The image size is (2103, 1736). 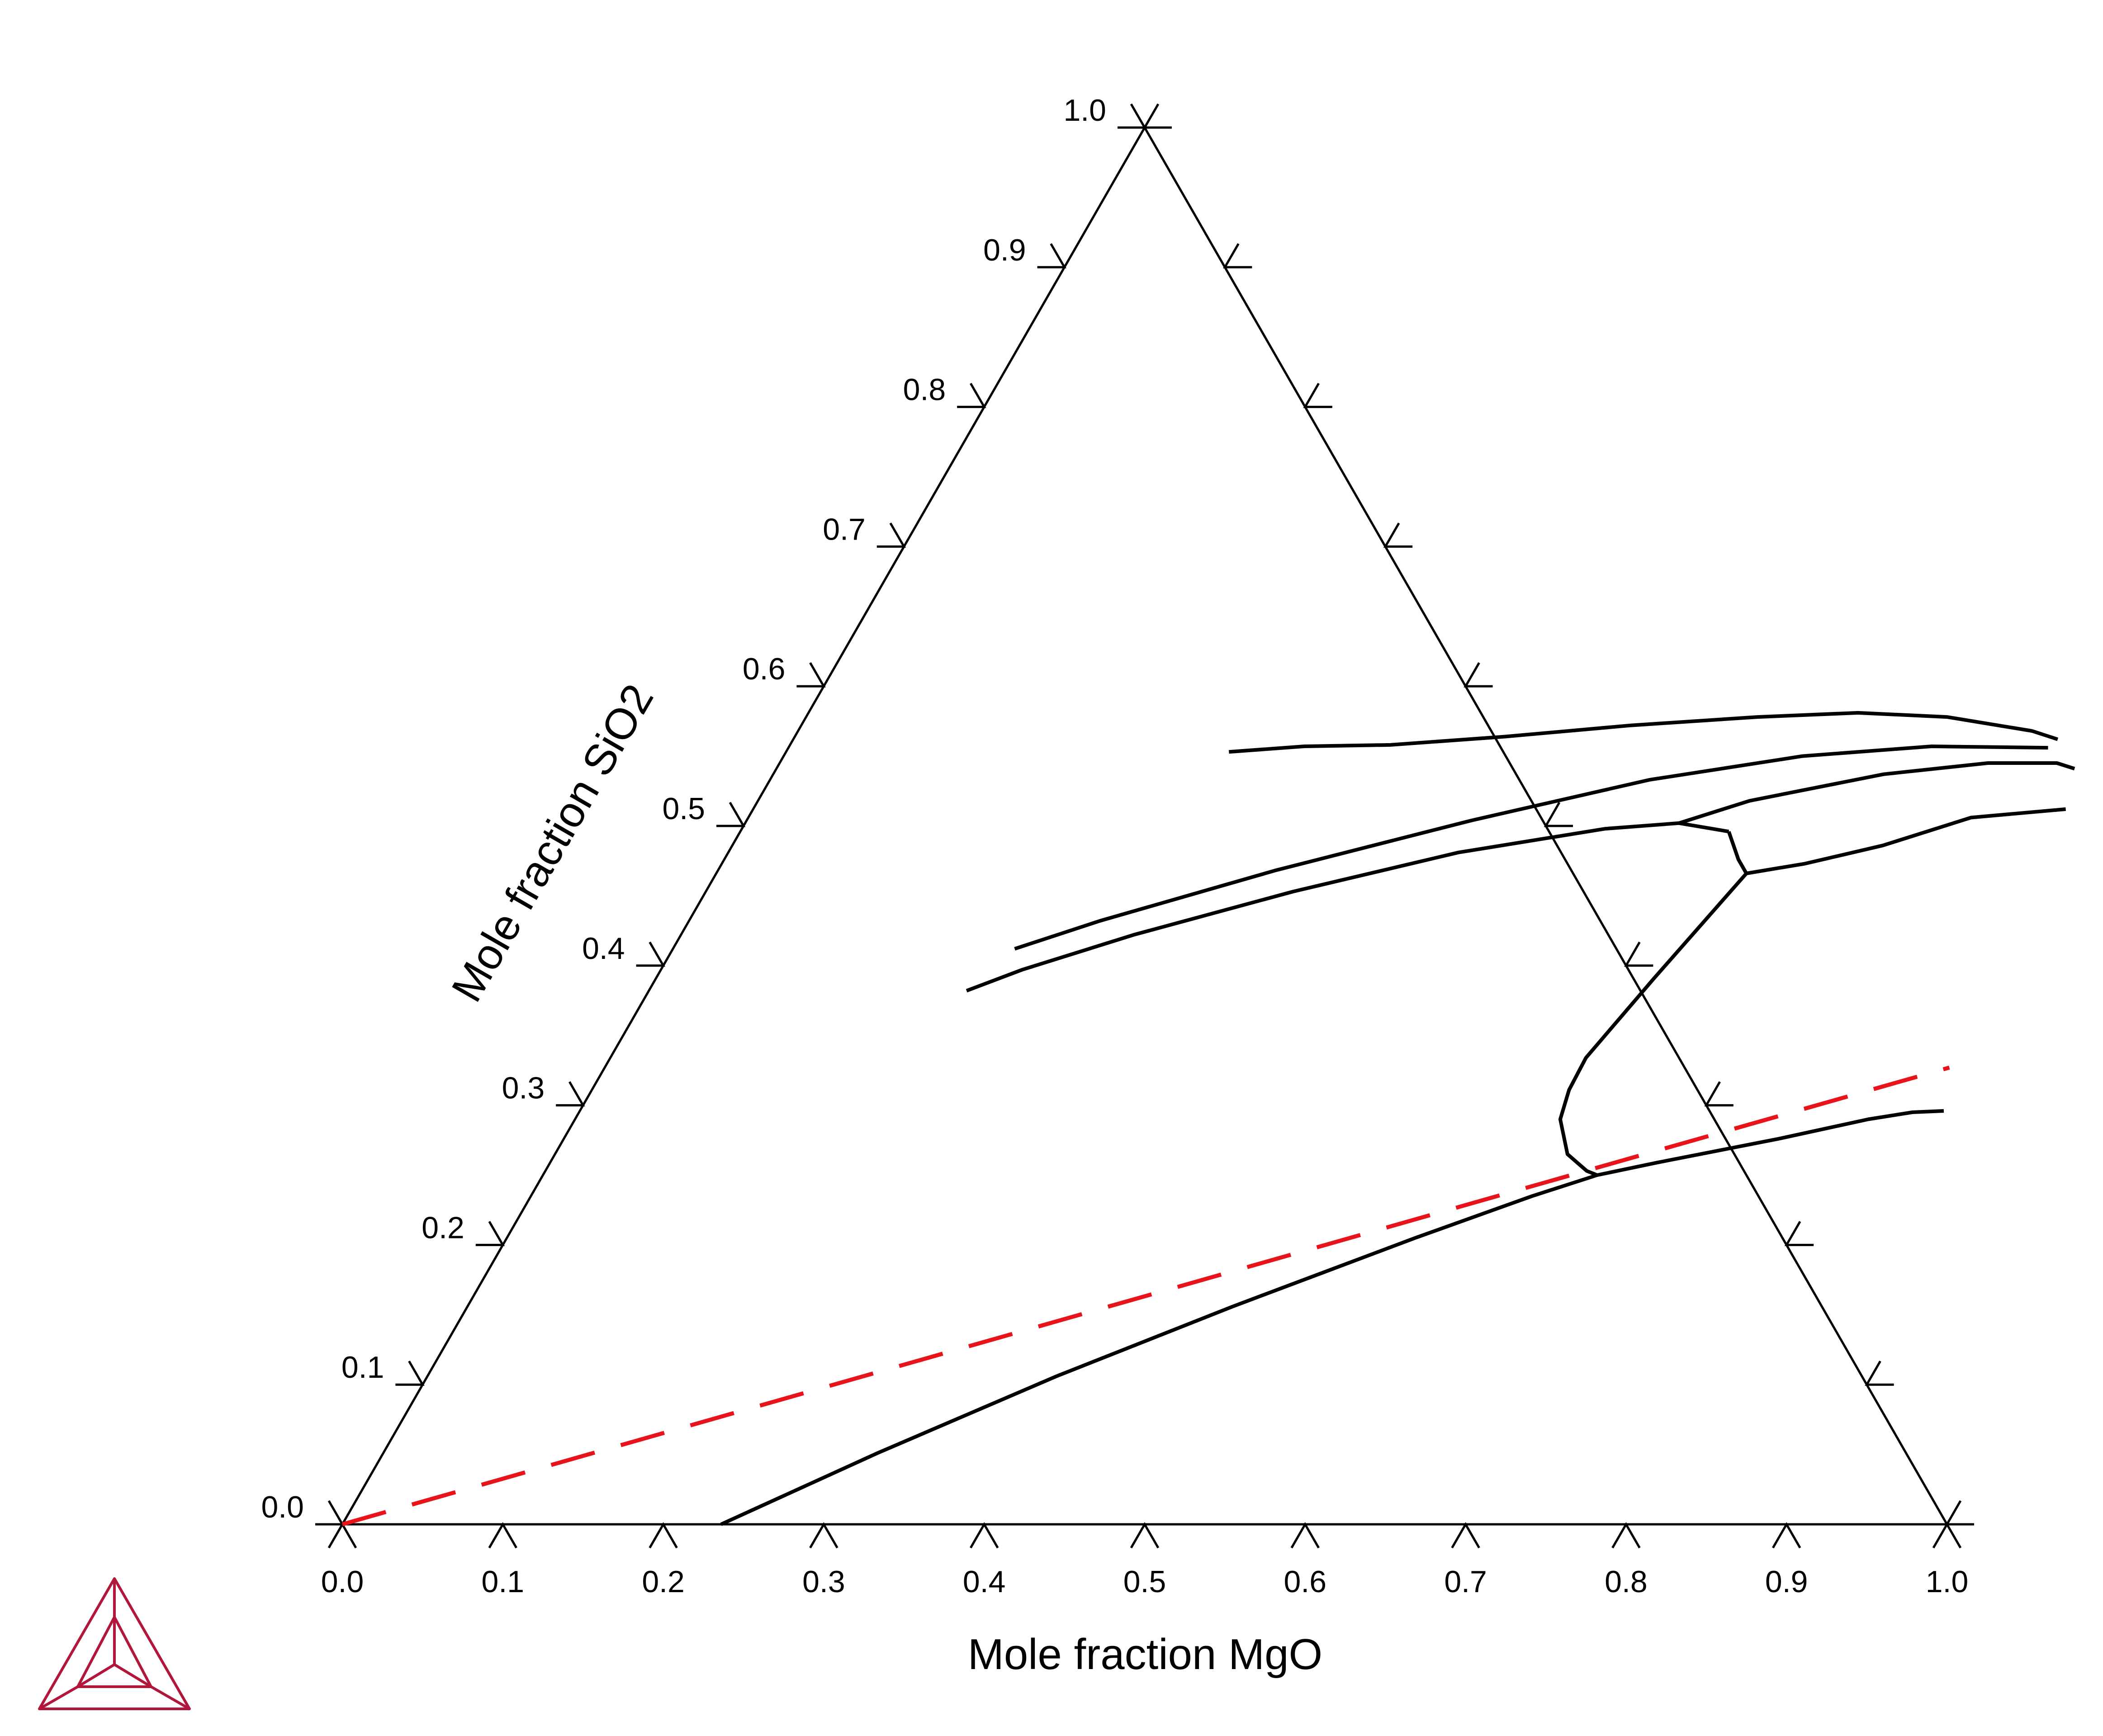 I want to click on y-tick-label: 0.5, so click(x=683, y=809).